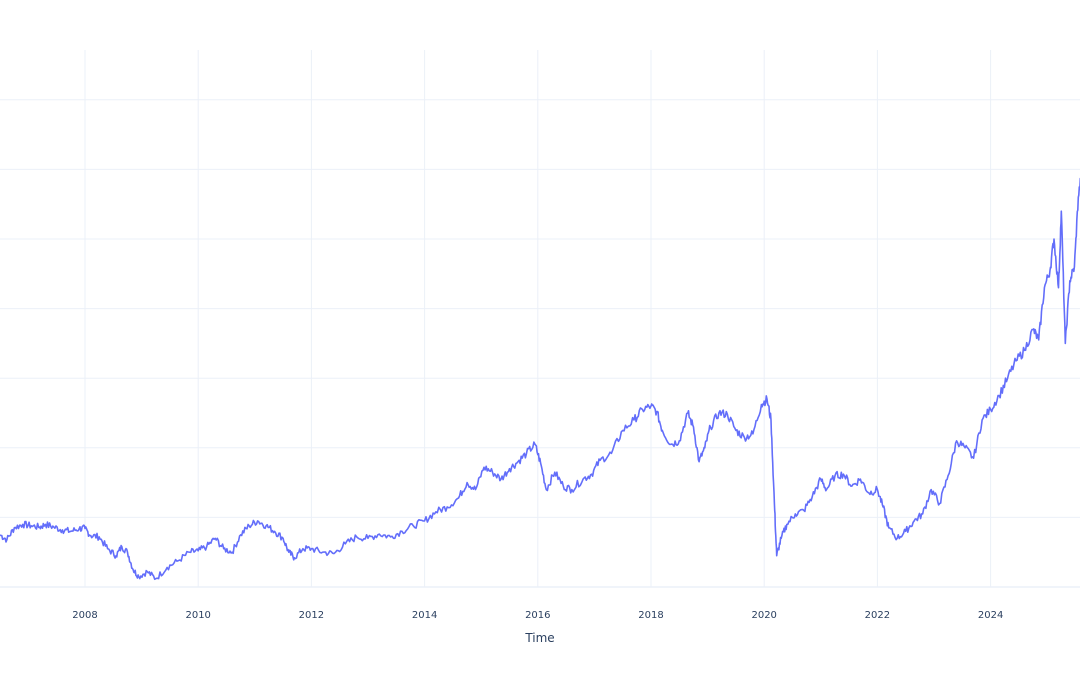 Image resolution: width=1080 pixels, height=675 pixels. What do you see at coordinates (197, 615) in the screenshot?
I see `x-tick-label: 2010` at bounding box center [197, 615].